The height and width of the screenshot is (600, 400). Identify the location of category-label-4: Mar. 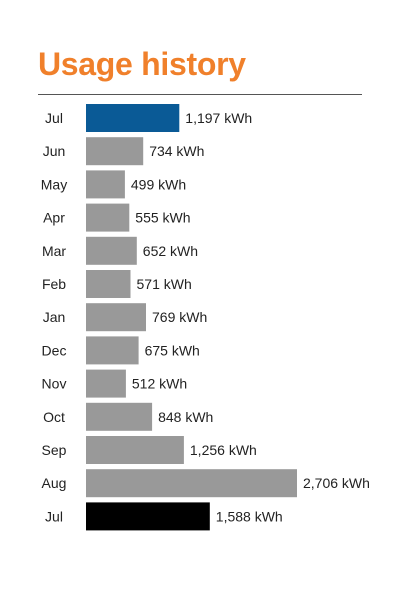
(54, 251).